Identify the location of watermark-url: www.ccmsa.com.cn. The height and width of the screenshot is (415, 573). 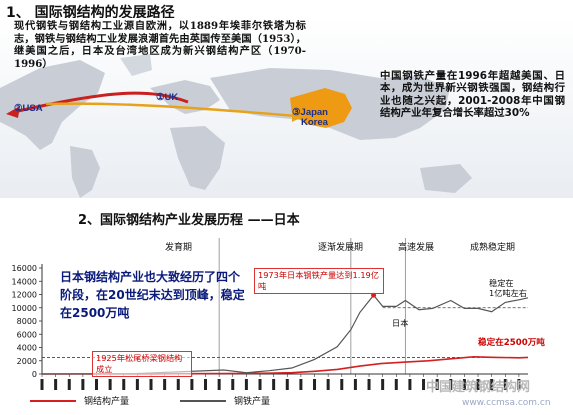
(506, 403).